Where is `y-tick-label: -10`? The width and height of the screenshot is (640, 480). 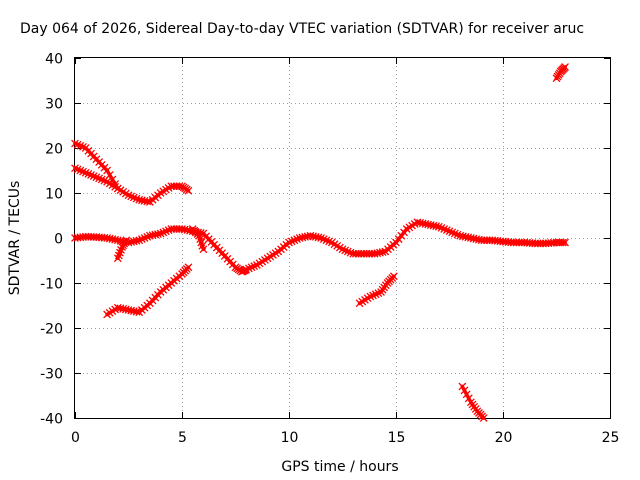
y-tick-label: -10 is located at coordinates (51, 285).